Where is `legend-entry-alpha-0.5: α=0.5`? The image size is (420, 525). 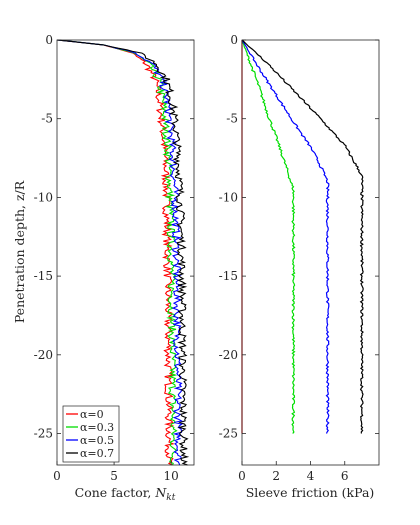
legend-entry-alpha-0.5: α=0.5 is located at coordinates (97, 440).